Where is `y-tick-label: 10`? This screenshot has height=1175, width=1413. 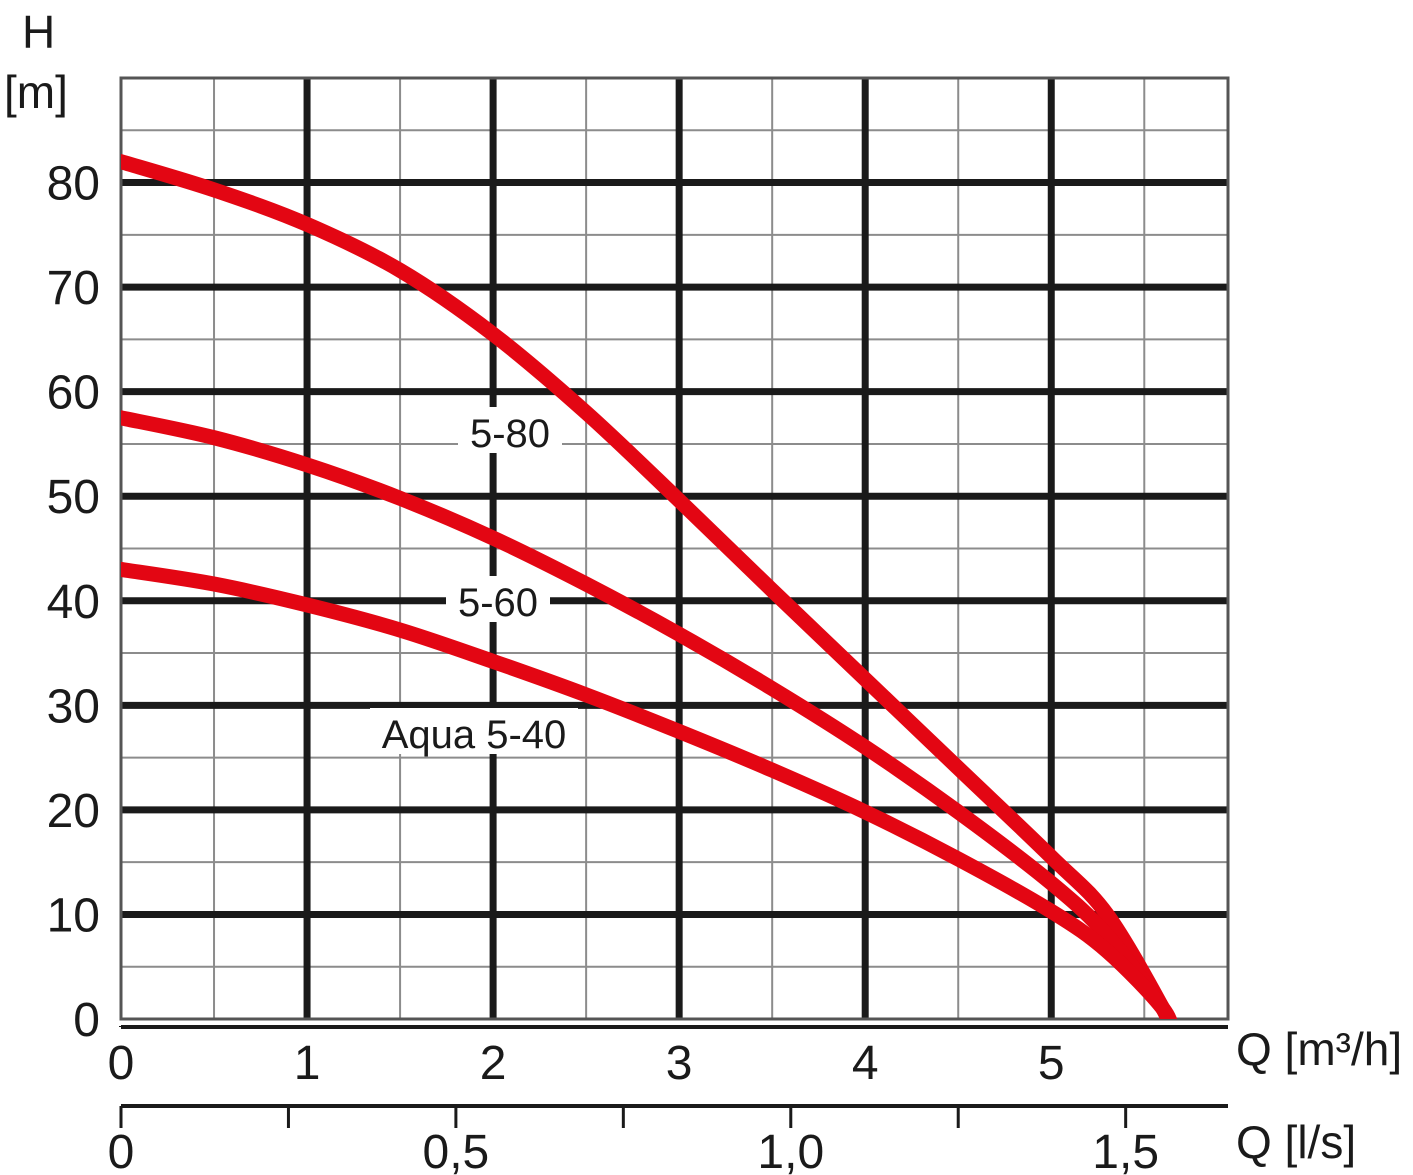 y-tick-label: 10 is located at coordinates (73, 915).